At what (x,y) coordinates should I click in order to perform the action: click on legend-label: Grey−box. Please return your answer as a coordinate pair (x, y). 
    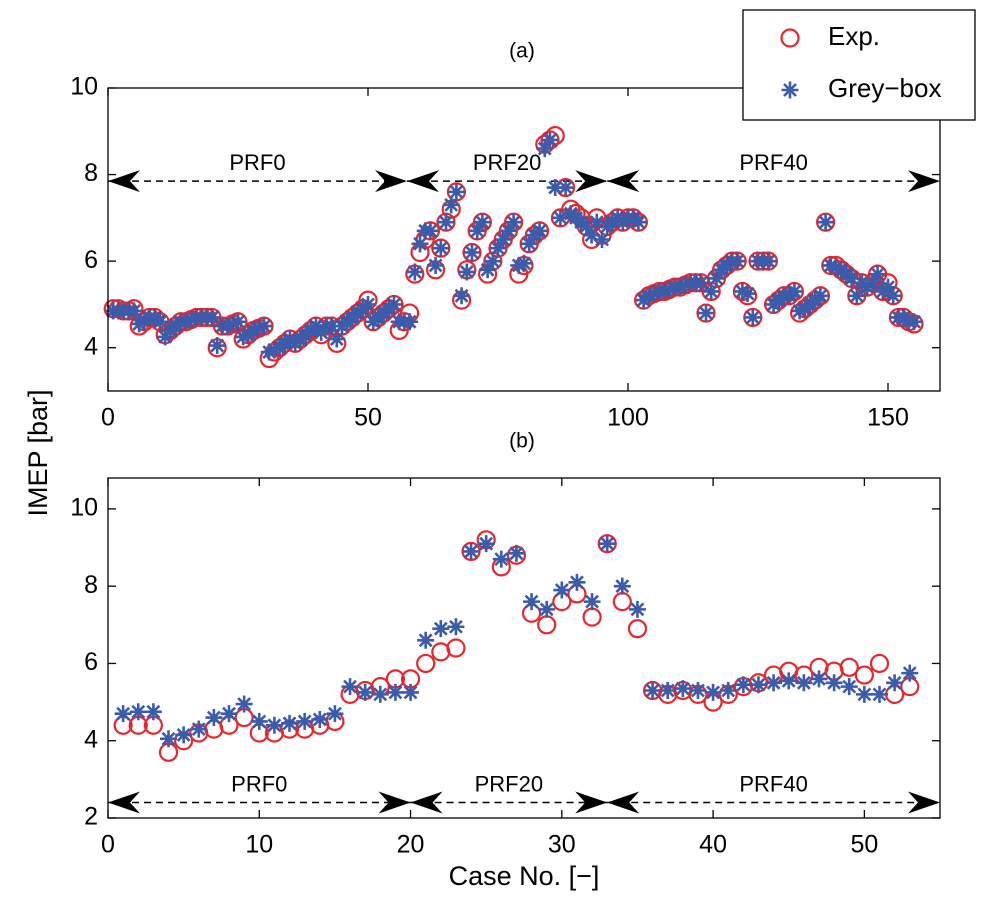
    Looking at the image, I should click on (884, 88).